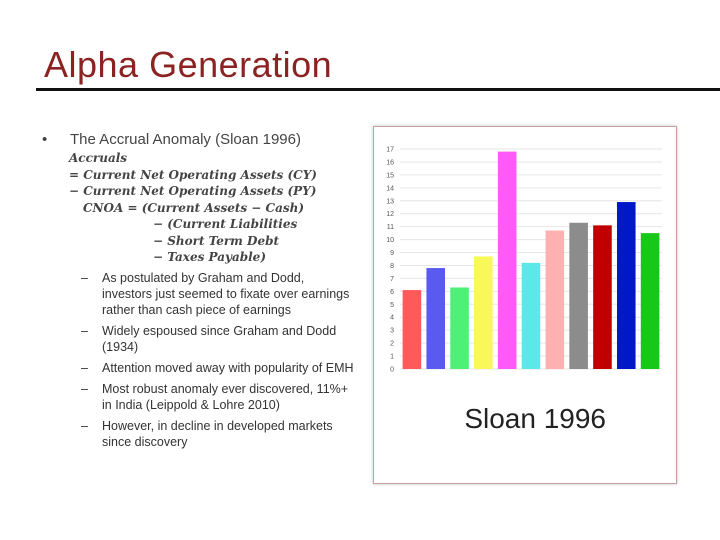 The width and height of the screenshot is (720, 540). I want to click on y-tick-label: 1, so click(392, 357).